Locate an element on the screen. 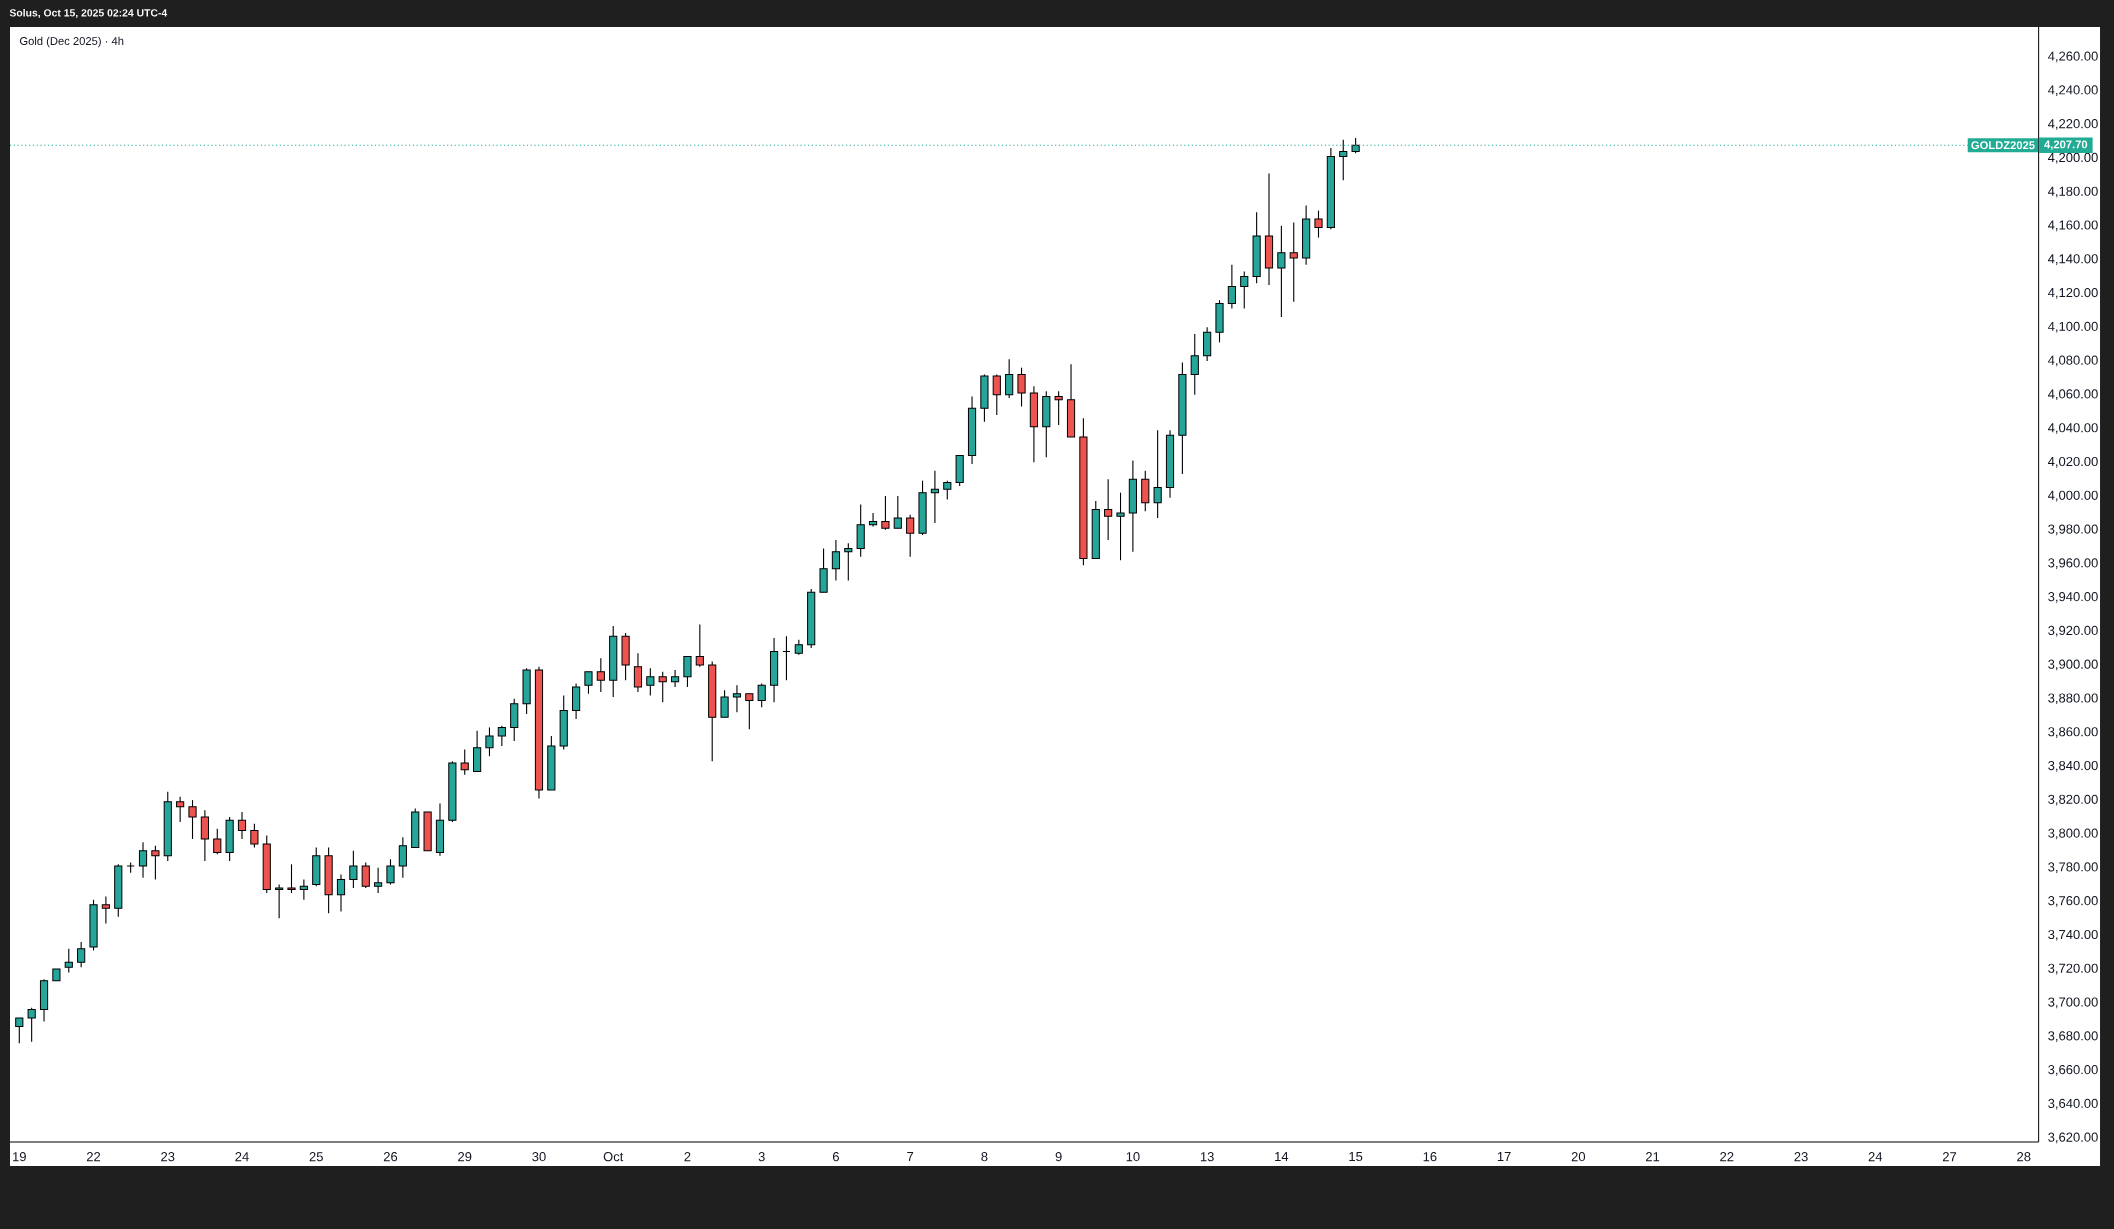  y-tick-label: 3,780.00 is located at coordinates (2073, 868).